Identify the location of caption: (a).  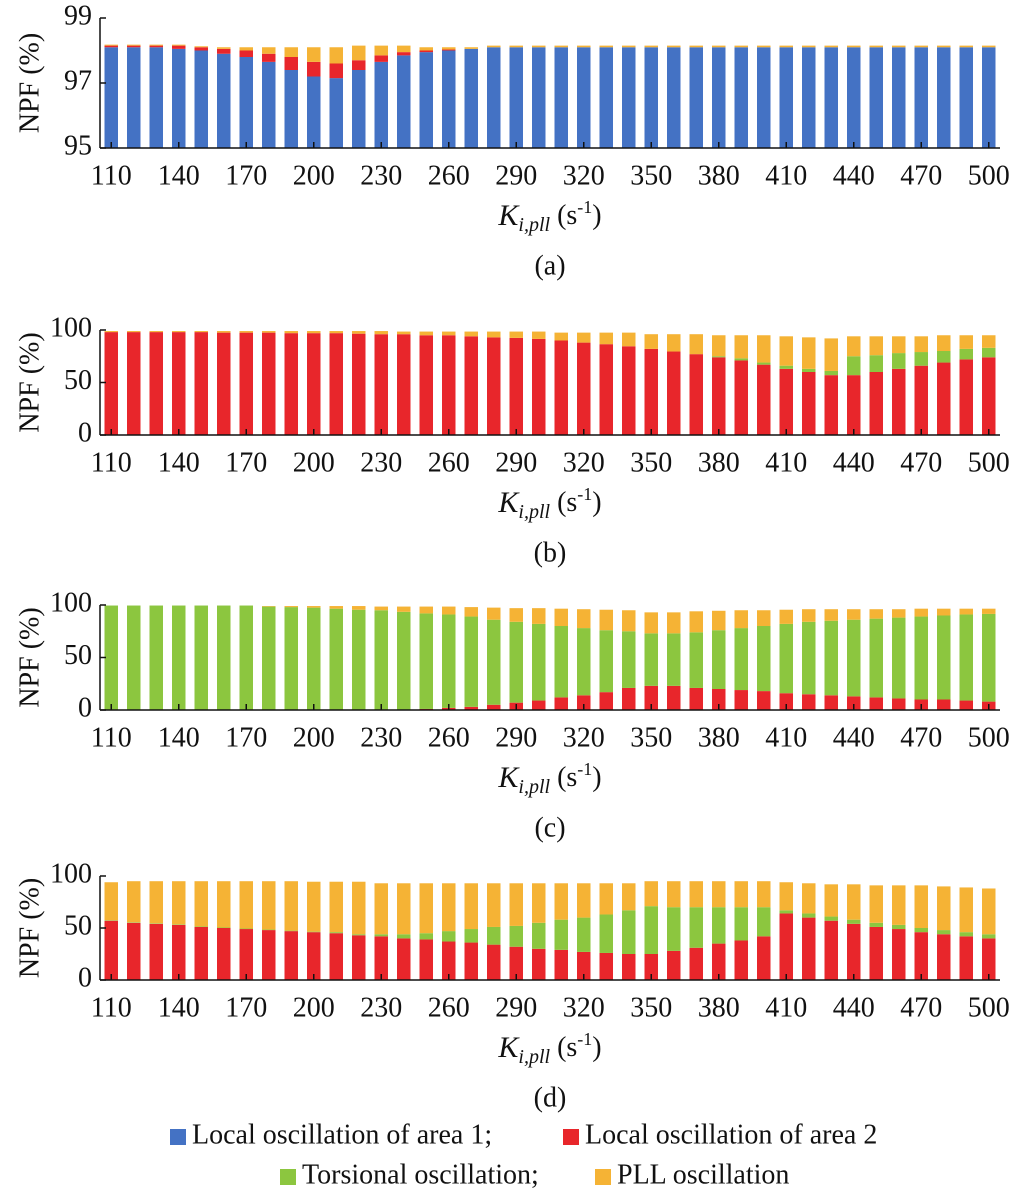
(549, 265).